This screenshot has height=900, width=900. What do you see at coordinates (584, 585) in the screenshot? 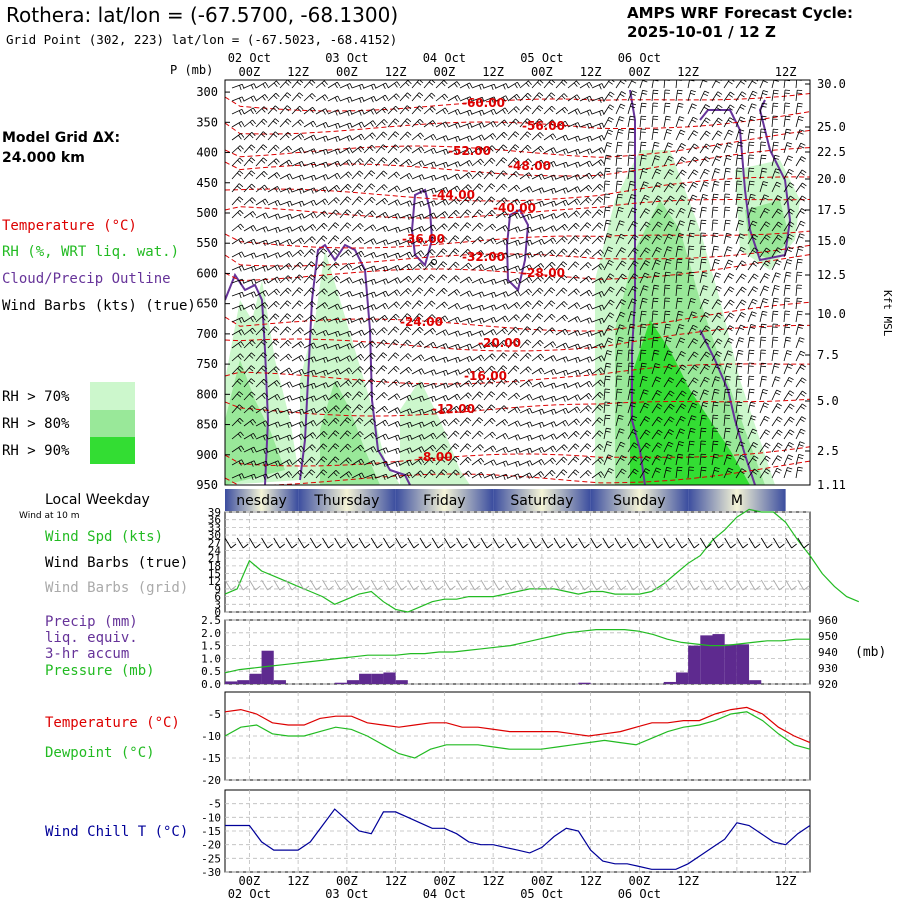
I see `surface-wind-barb-grid` at bounding box center [584, 585].